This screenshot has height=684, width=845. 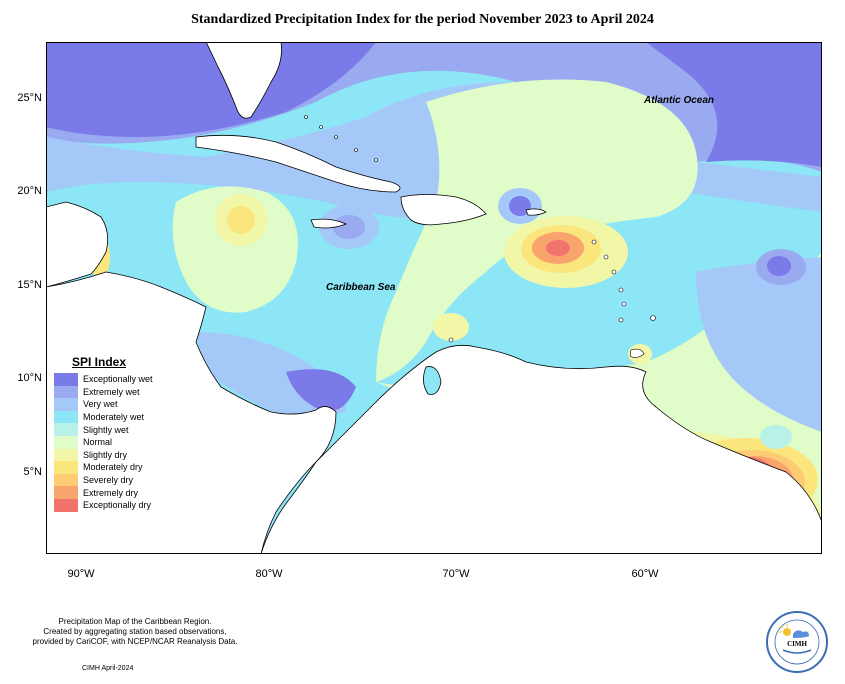 I want to click on lat-label-25n: 25°N, so click(x=29, y=98).